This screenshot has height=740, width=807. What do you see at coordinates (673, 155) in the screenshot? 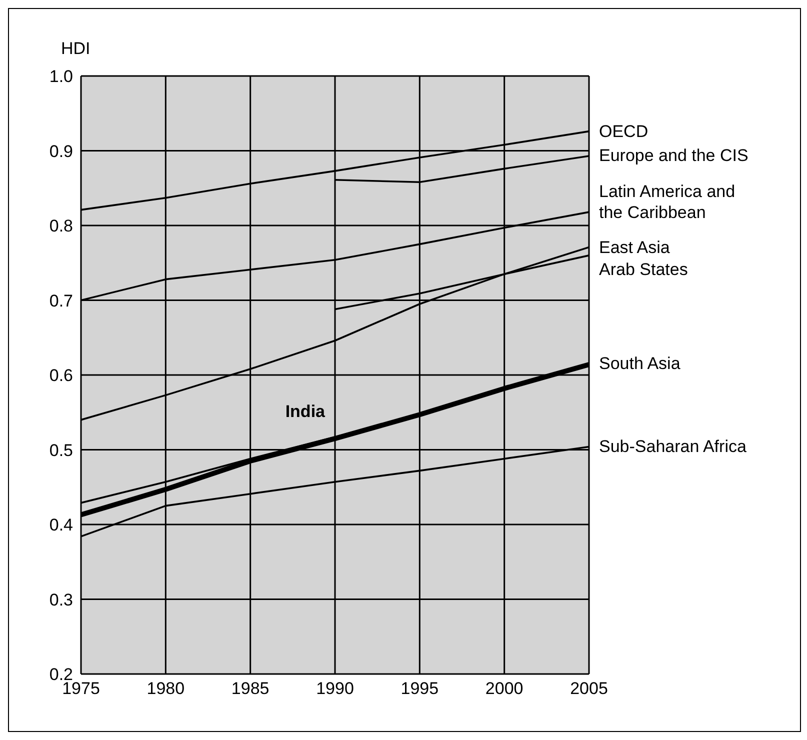
I see `series-label: Europe and the CIS` at bounding box center [673, 155].